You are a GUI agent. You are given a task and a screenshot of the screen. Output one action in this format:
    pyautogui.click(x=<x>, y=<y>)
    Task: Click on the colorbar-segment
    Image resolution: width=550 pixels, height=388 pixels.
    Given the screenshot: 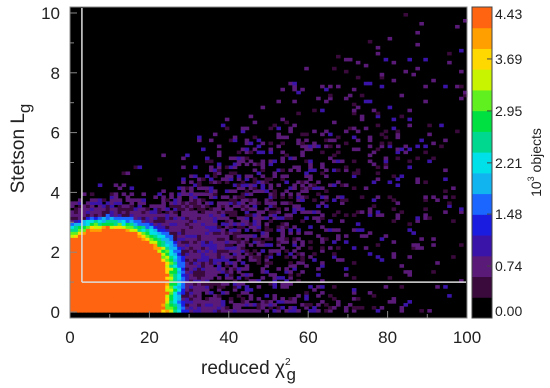 What is the action you would take?
    pyautogui.click(x=482, y=163)
    